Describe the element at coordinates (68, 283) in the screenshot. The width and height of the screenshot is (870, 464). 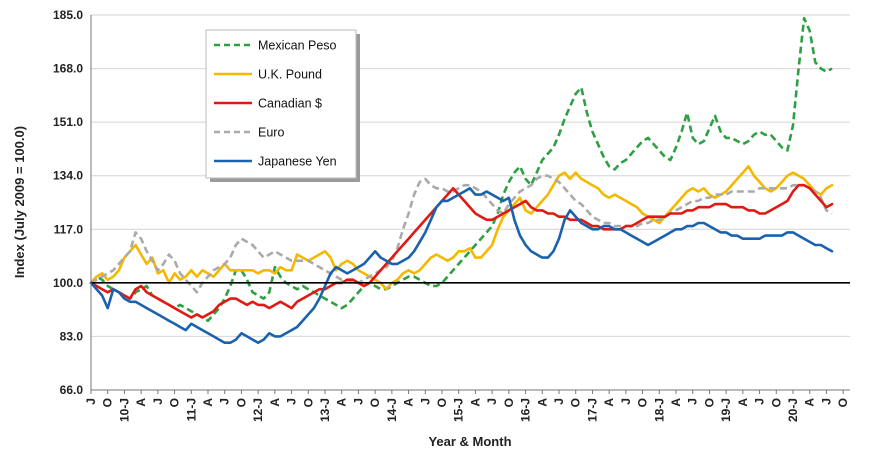
I see `y-tick-label: 100.0` at that location.